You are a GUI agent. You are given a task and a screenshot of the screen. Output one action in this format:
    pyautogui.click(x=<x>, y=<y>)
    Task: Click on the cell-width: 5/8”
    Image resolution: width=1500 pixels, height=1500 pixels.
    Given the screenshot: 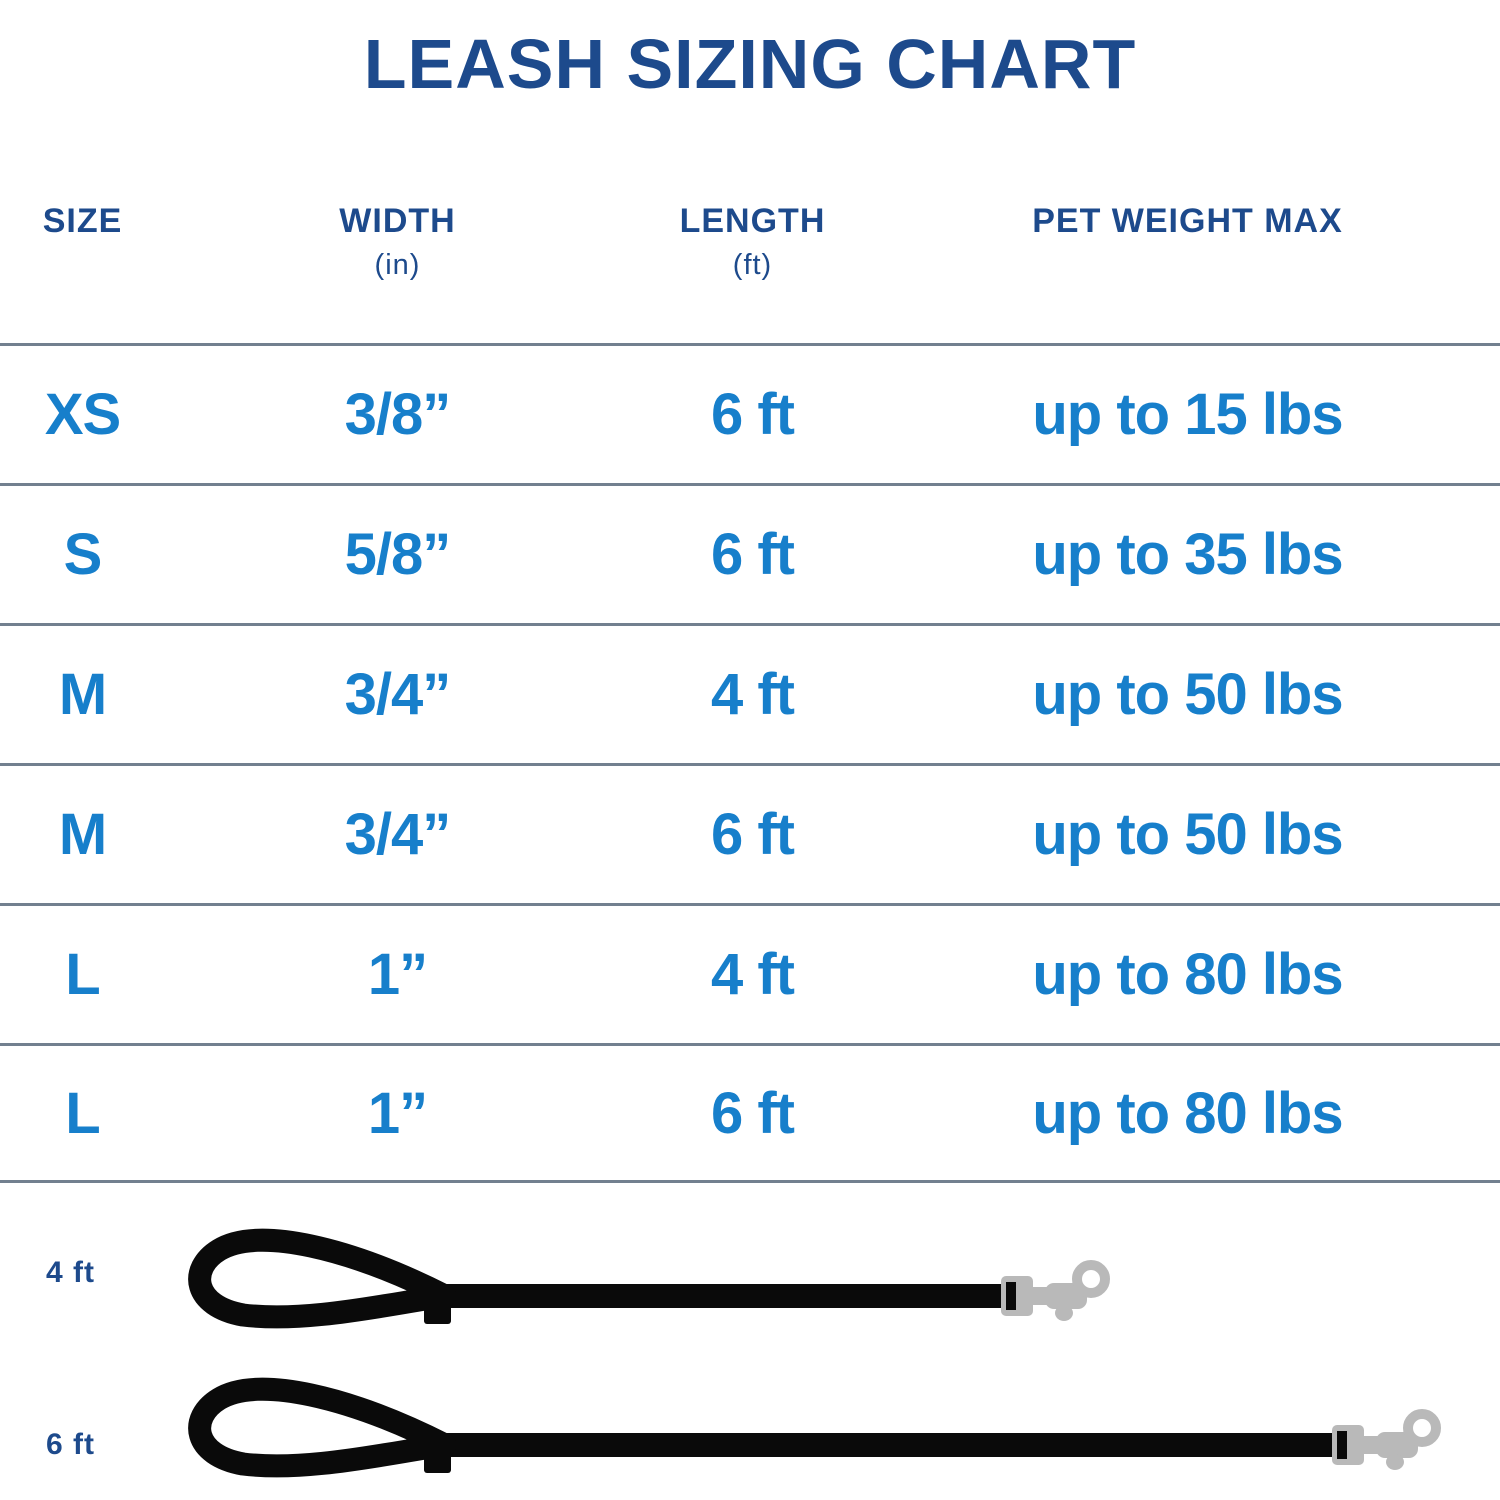 What is the action you would take?
    pyautogui.click(x=398, y=554)
    